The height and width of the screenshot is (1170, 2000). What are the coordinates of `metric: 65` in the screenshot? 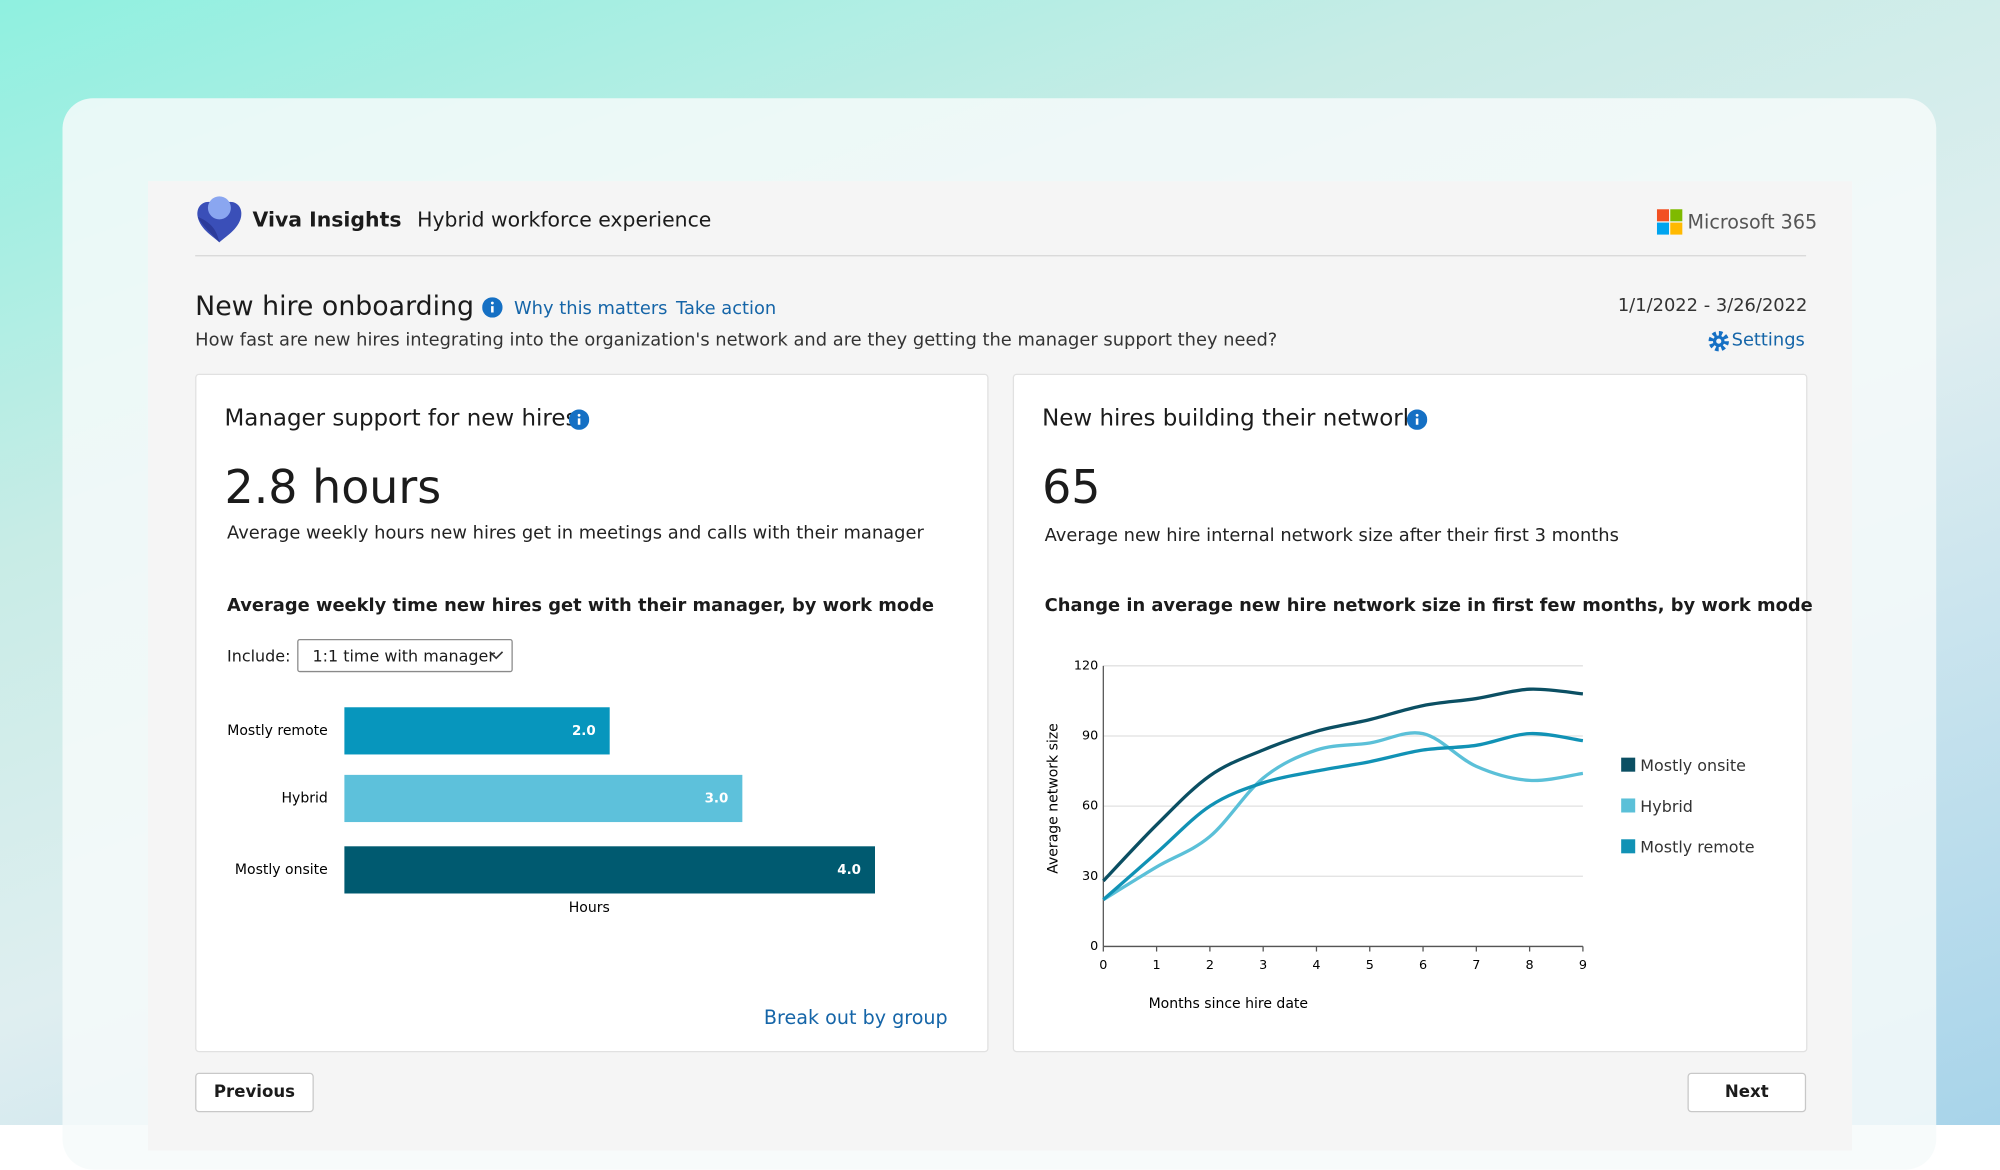 It's located at (1071, 488).